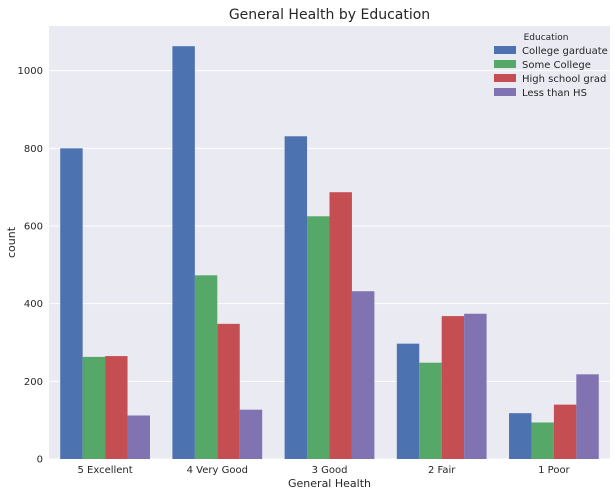  I want to click on chart-title: General Health by Education, so click(329, 15).